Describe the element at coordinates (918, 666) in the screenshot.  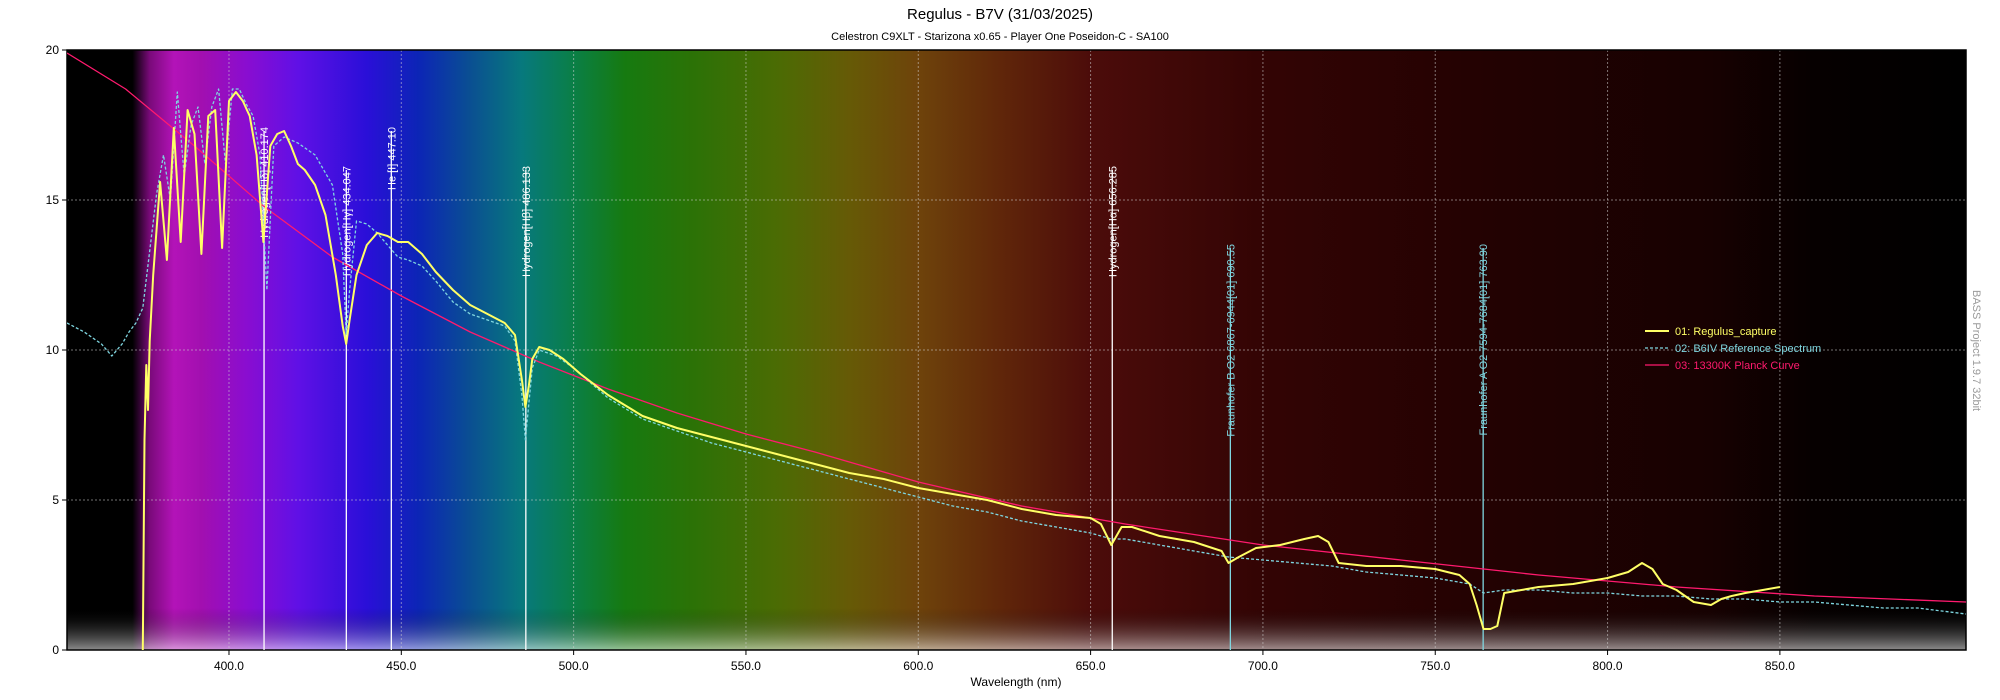
I see `x-tick-label: 600.0` at that location.